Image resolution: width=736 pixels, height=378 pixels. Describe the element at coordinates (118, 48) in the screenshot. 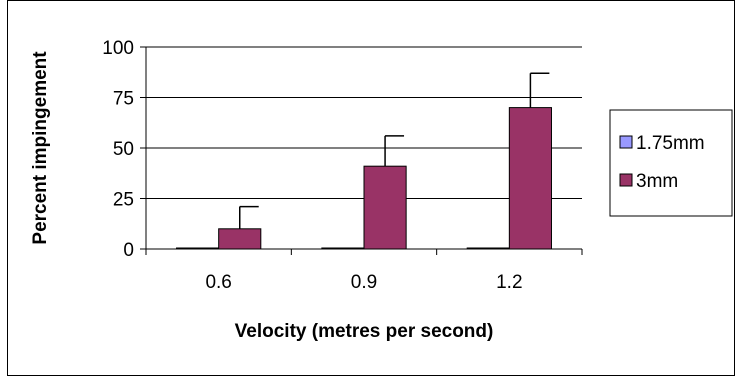

I see `y-tick-label: 100` at that location.